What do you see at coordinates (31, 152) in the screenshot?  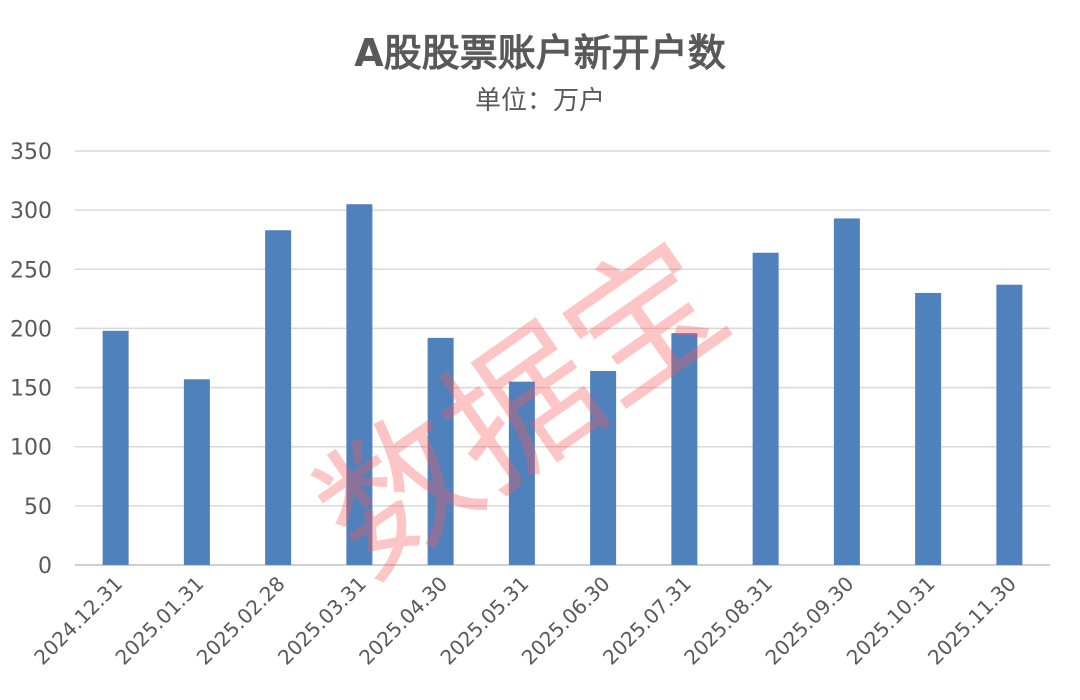 I see `y-tick-label: 350` at bounding box center [31, 152].